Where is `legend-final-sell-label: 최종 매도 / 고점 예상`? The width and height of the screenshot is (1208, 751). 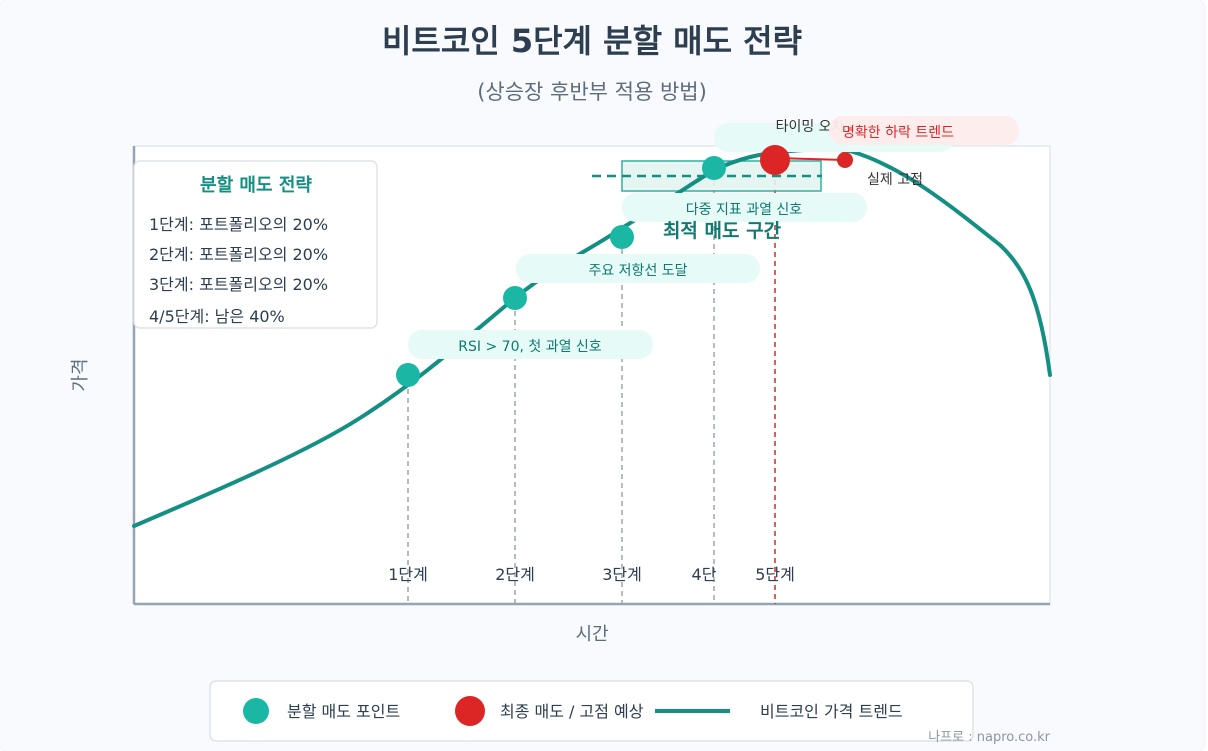 legend-final-sell-label: 최종 매도 / 고점 예상 is located at coordinates (572, 711).